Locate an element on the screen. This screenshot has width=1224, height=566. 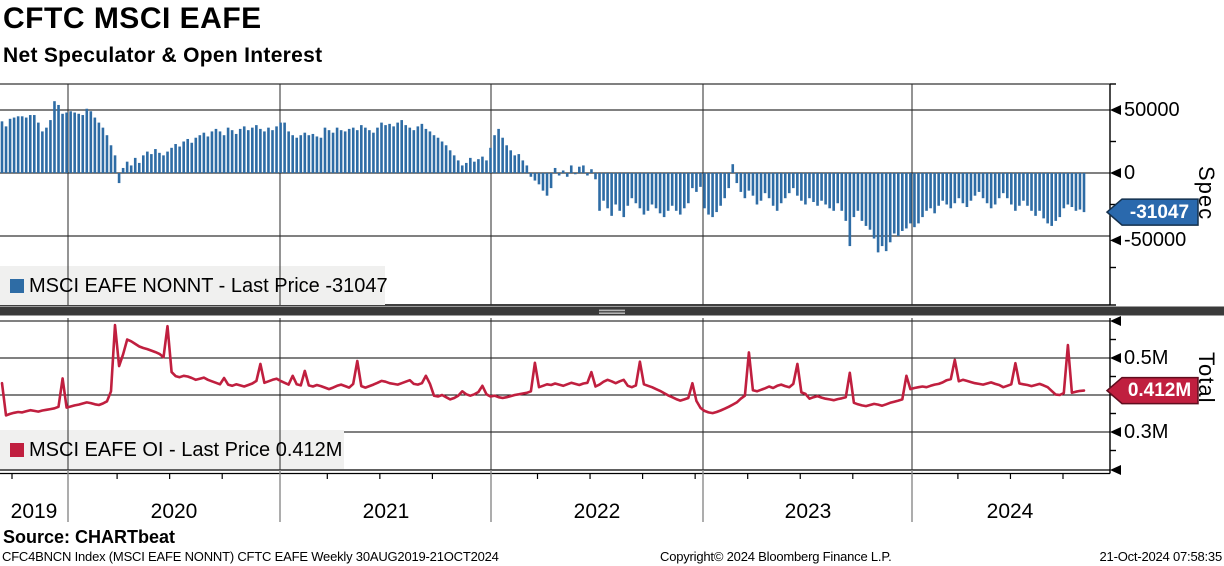
total-ytick-03m: 0.3M is located at coordinates (1146, 432).